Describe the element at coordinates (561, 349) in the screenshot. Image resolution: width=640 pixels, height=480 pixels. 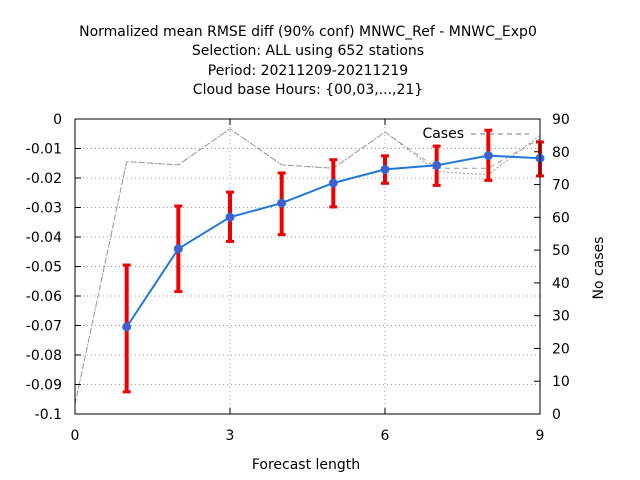
I see `y2-tick-label: 20` at that location.